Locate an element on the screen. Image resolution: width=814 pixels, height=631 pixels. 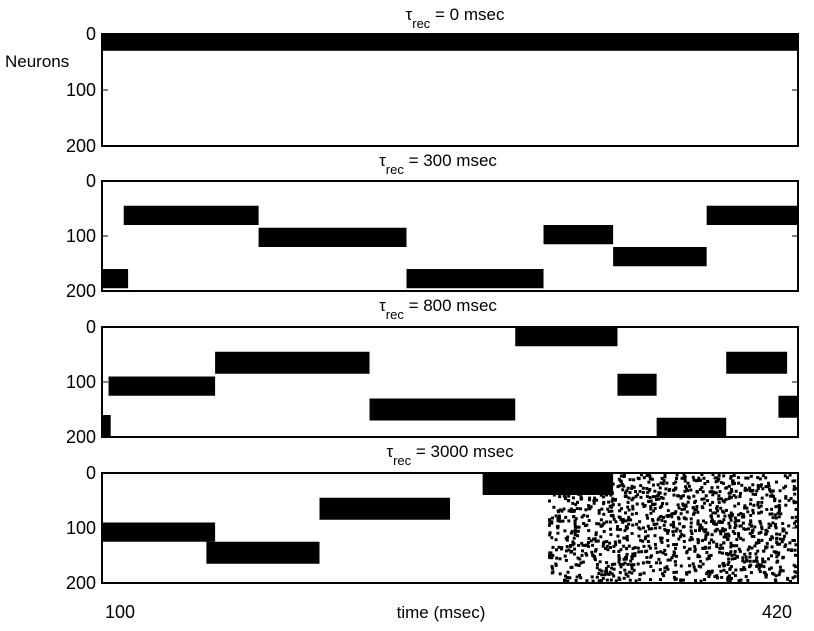
panel-2-ytick-100: 100 is located at coordinates (81, 236).